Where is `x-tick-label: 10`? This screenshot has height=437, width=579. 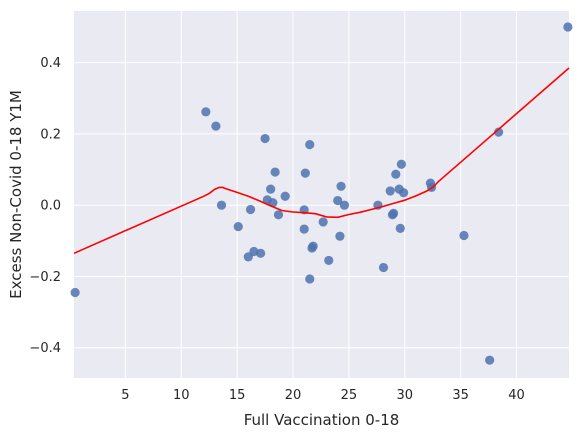
x-tick-label: 10 is located at coordinates (181, 395).